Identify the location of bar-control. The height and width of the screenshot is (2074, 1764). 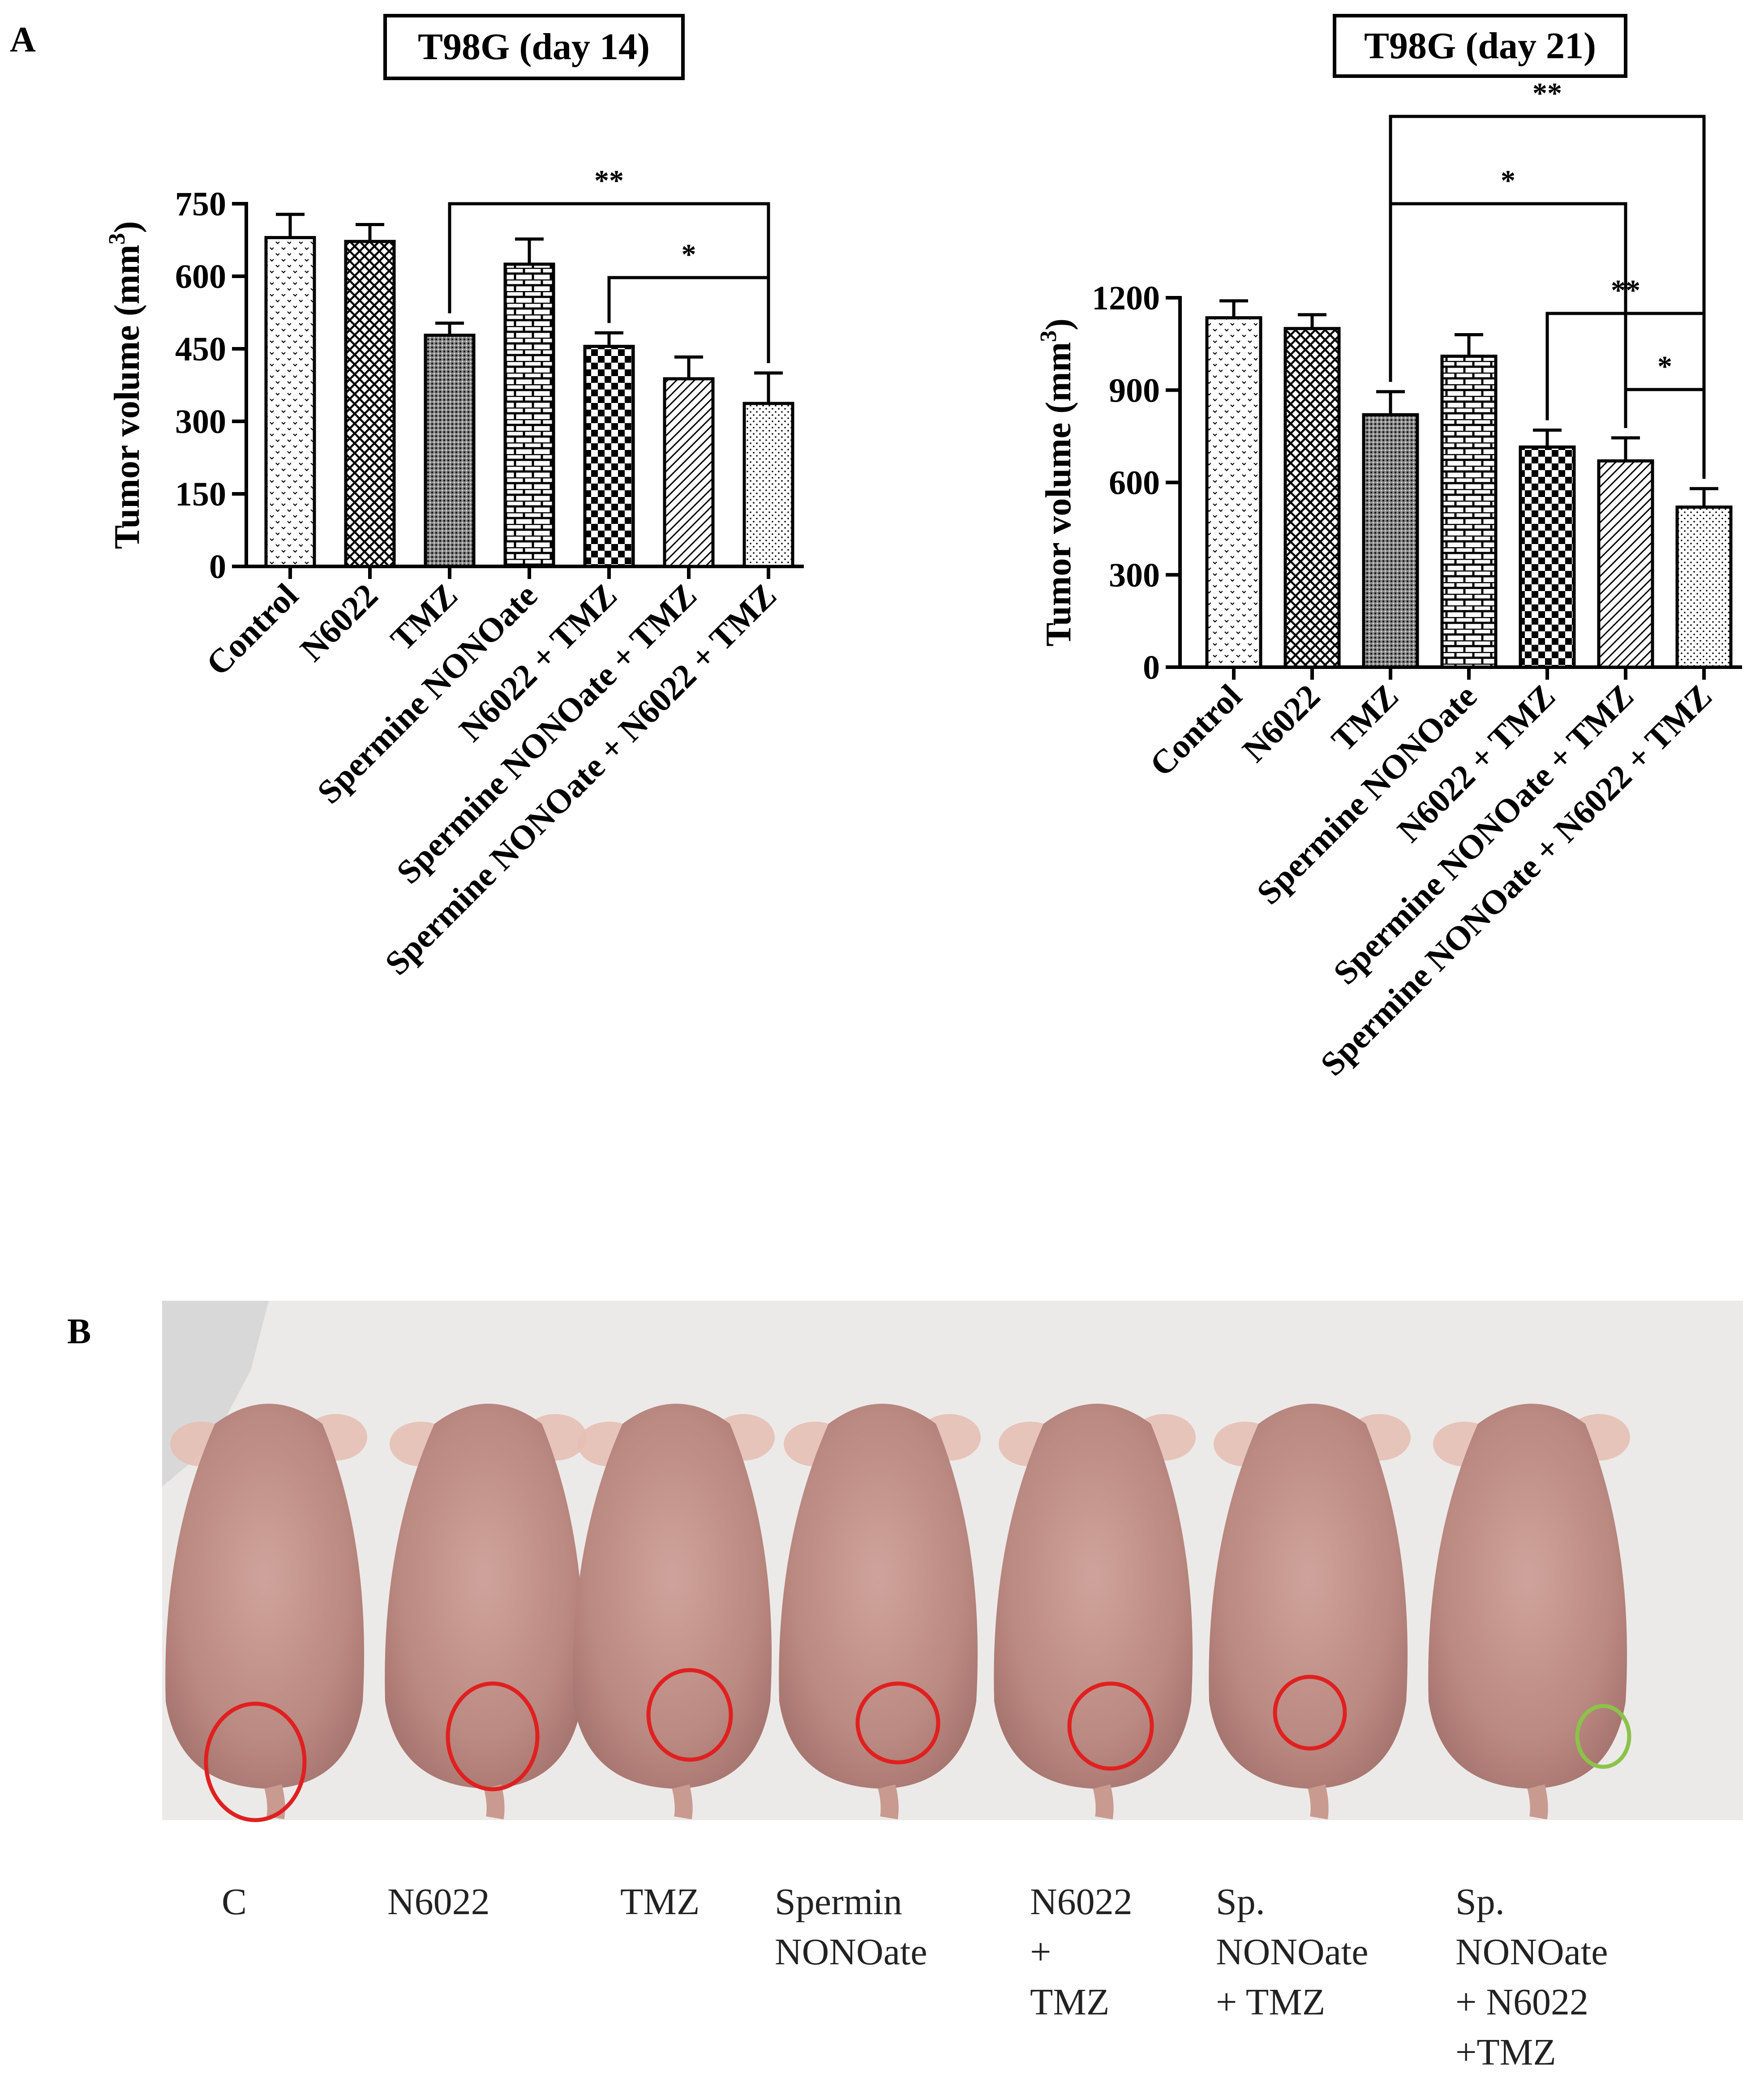
(290, 402).